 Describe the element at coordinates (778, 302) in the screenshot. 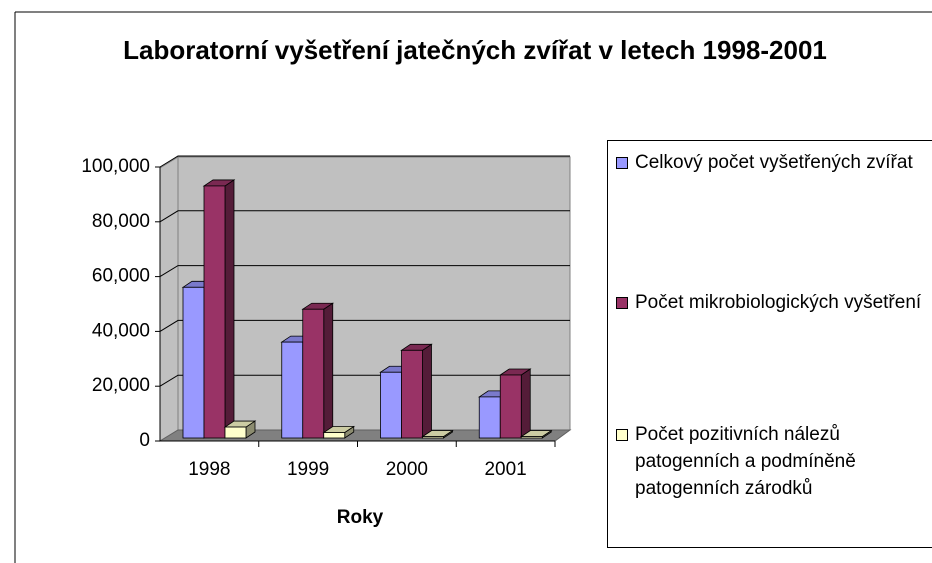

I see `legend-label: Počet mikrobiologických vyšetření` at that location.